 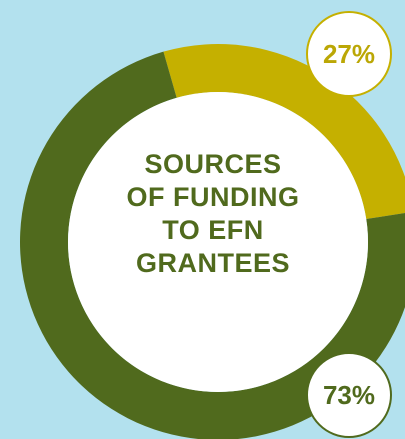 What do you see at coordinates (349, 395) in the screenshot?
I see `slice-label-73: 73%` at bounding box center [349, 395].